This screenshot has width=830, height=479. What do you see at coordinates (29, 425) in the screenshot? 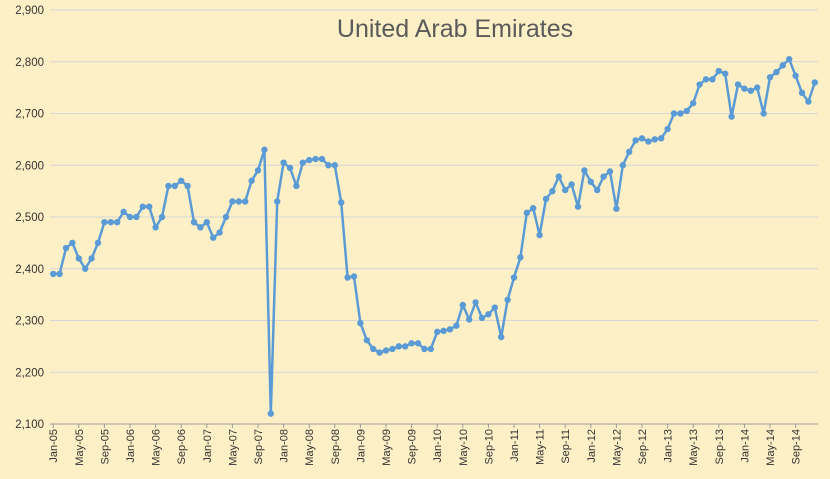
I see `y-tick-label: 2,100` at bounding box center [29, 425].